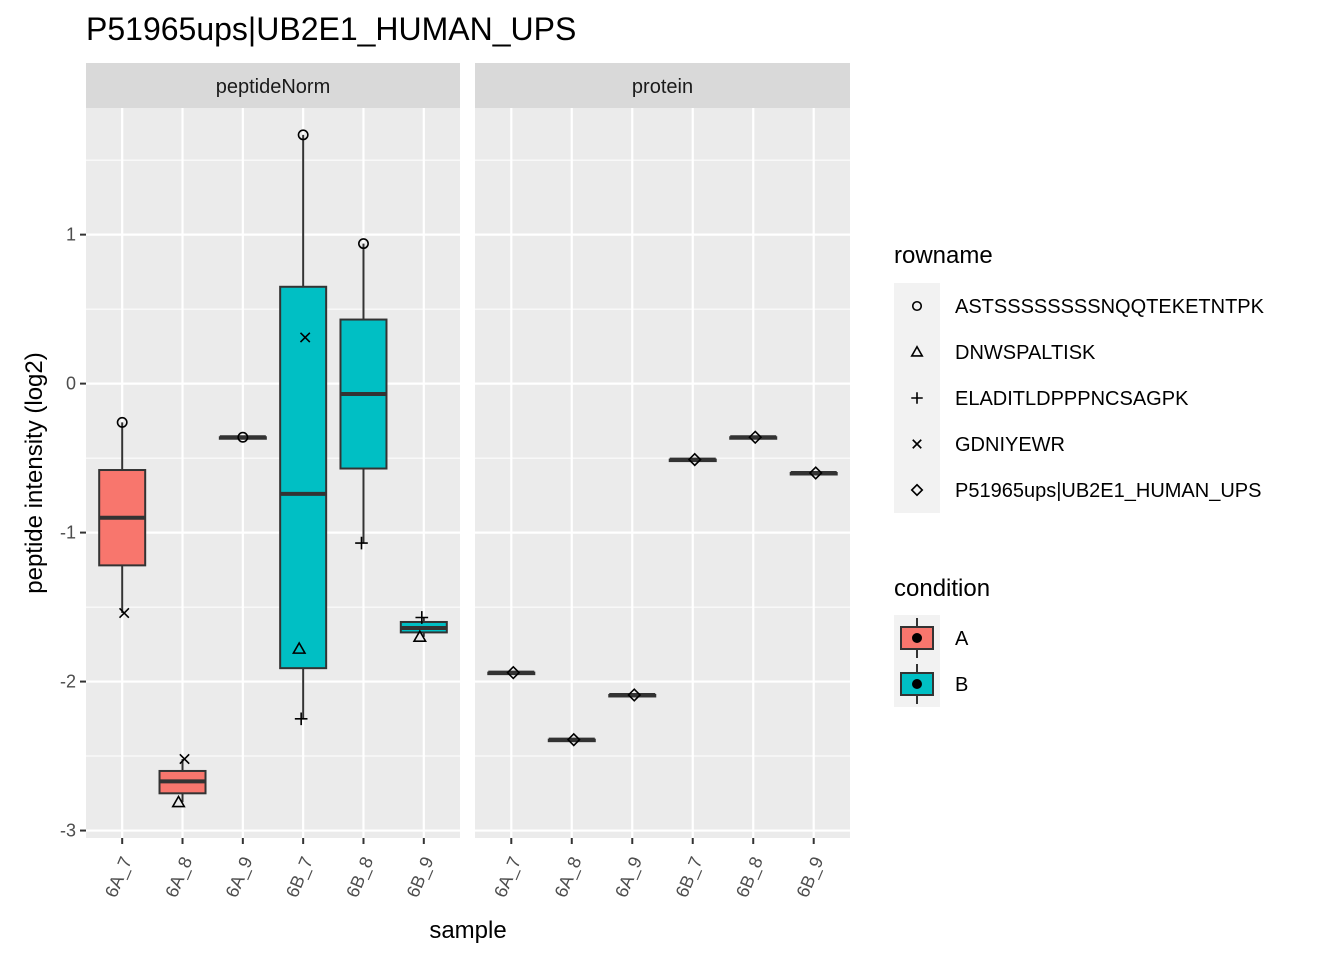 The image size is (1344, 965). Describe the element at coordinates (931, 638) in the screenshot. I see `legend-item-A: A` at that location.